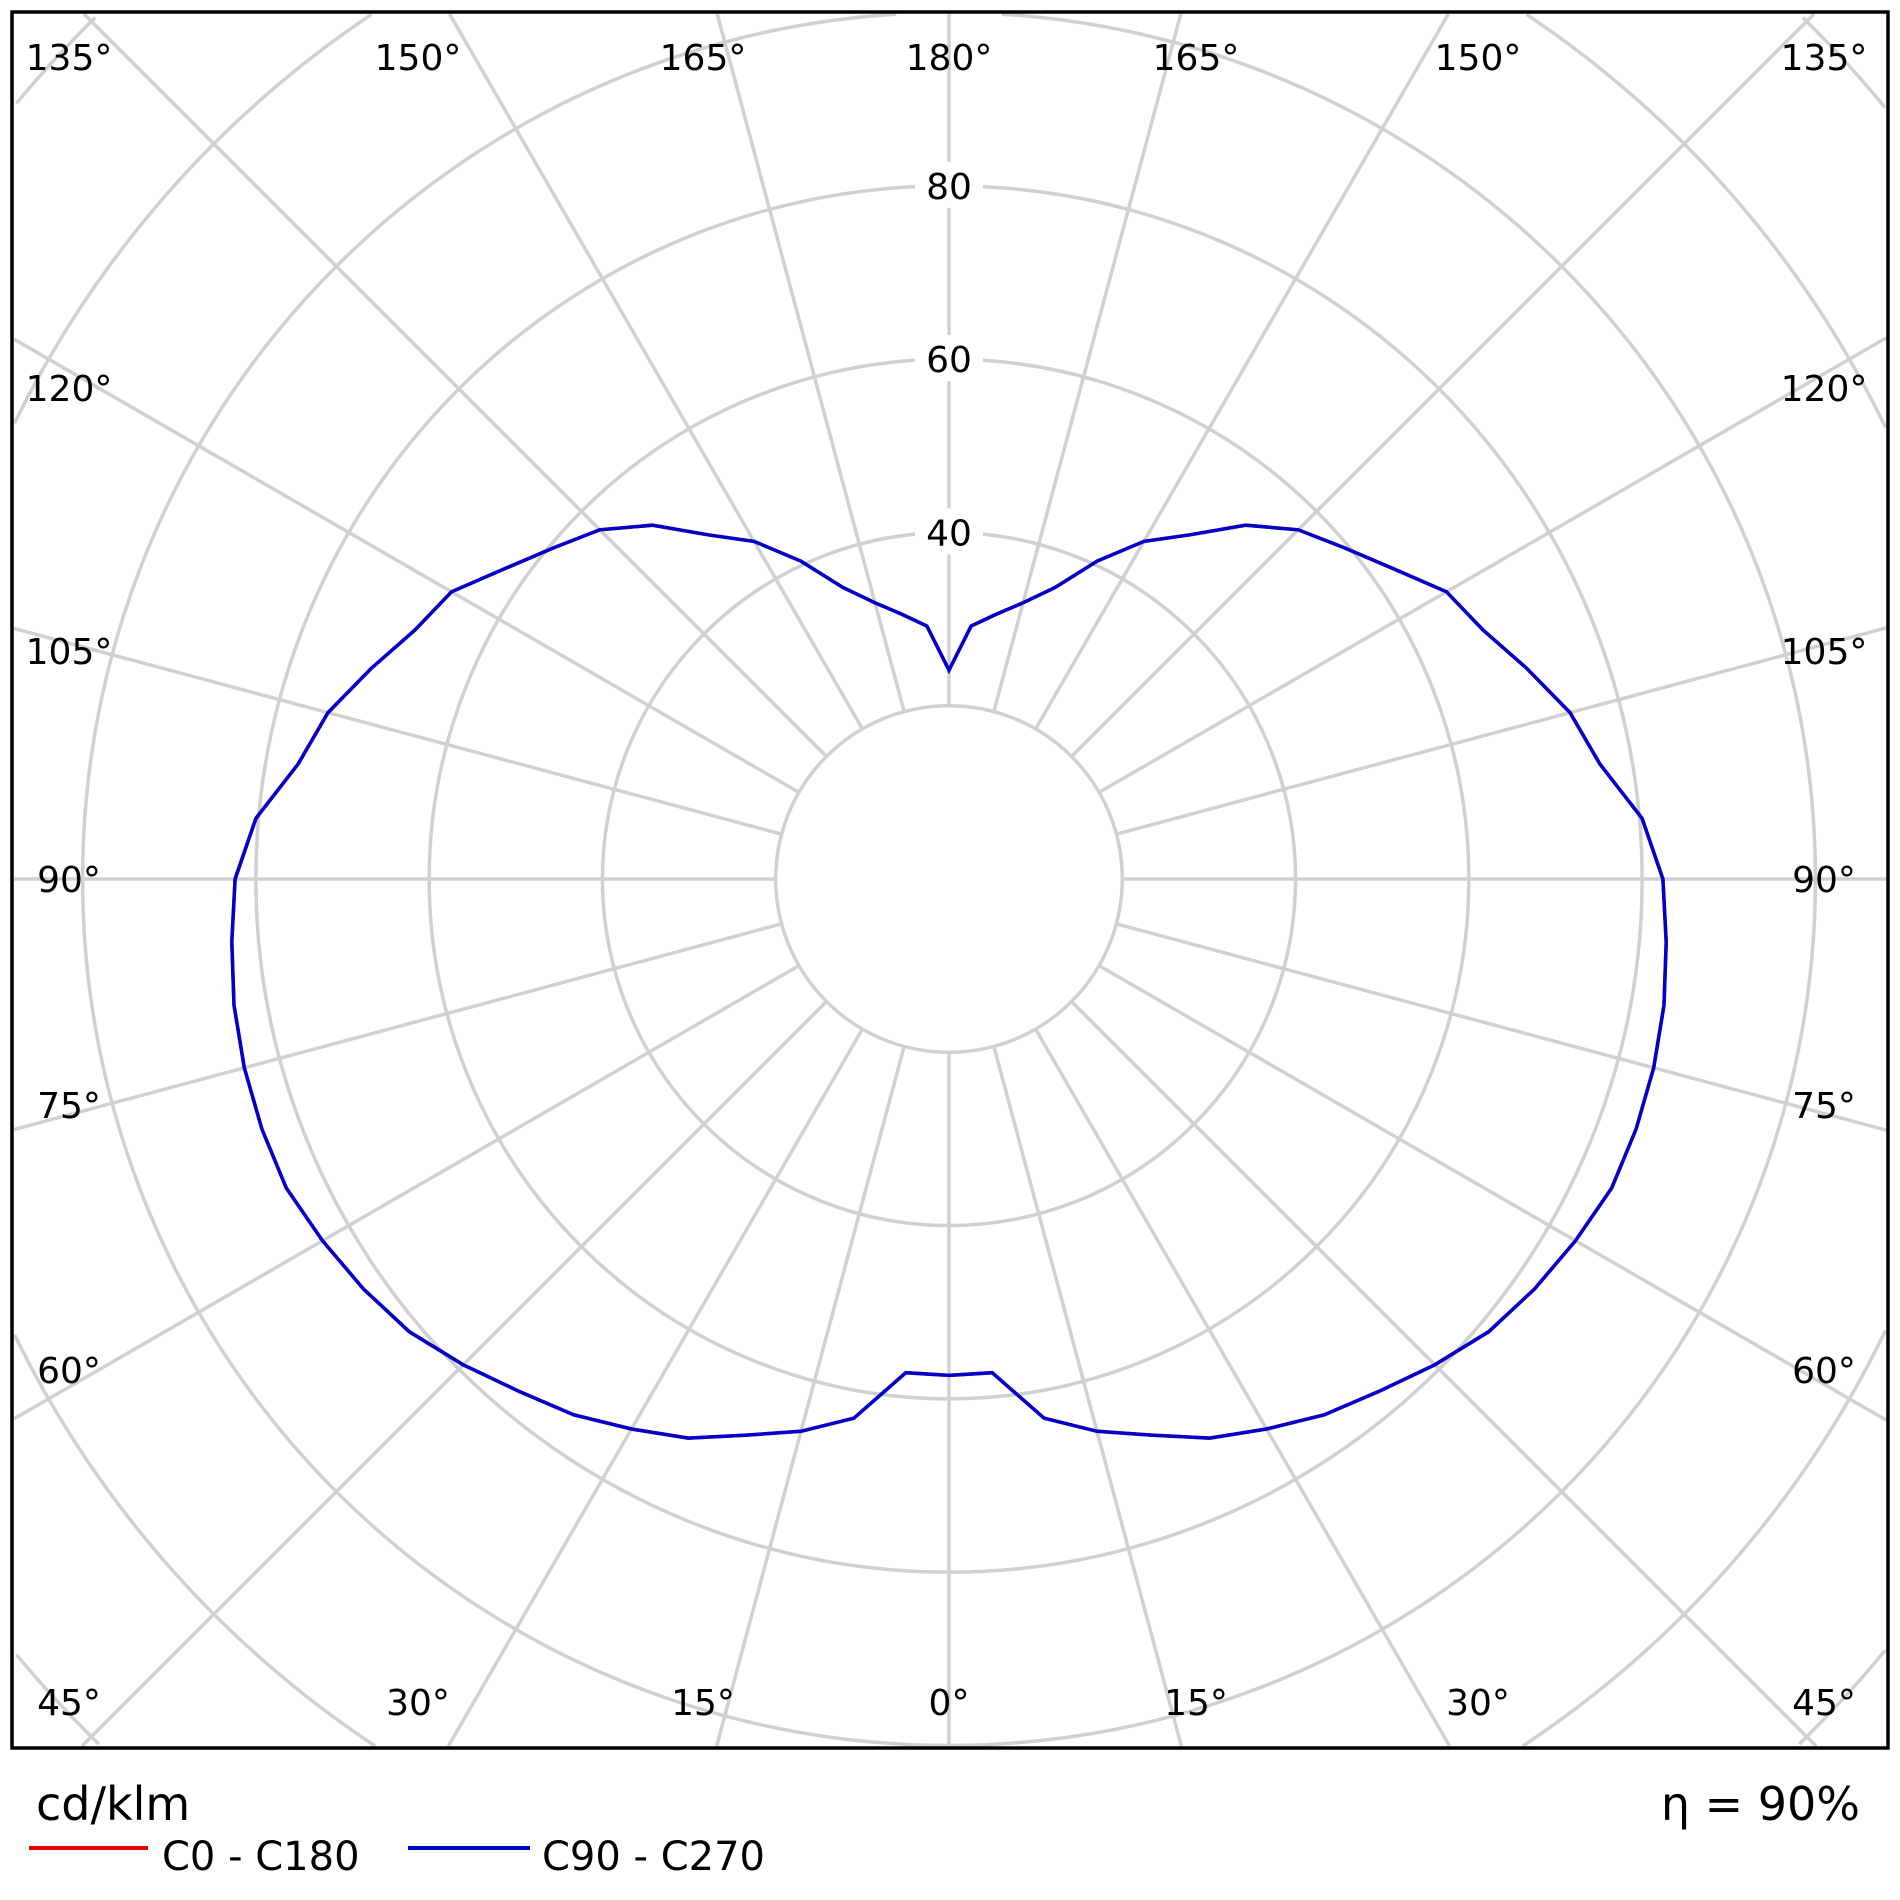 Image resolution: width=1900 pixels, height=1900 pixels. I want to click on unit-label: cd/klm, so click(113, 1804).